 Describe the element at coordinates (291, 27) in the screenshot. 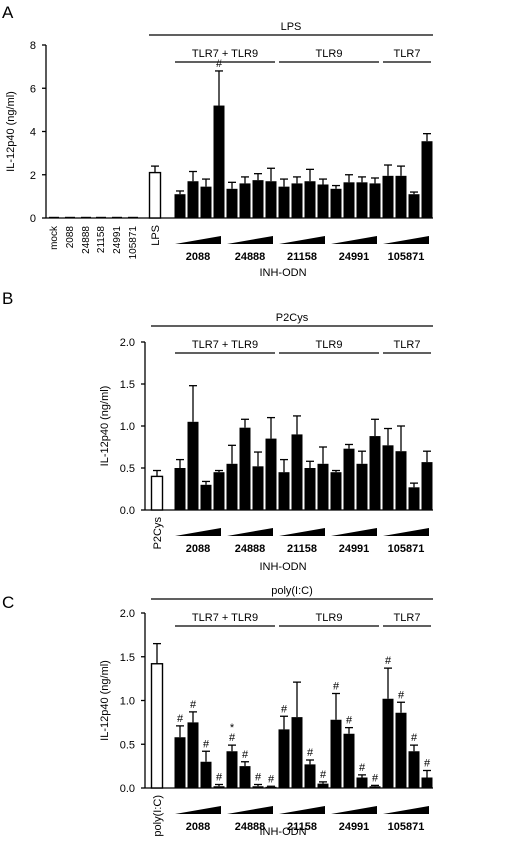

I see `stimulus-title: LPS` at that location.